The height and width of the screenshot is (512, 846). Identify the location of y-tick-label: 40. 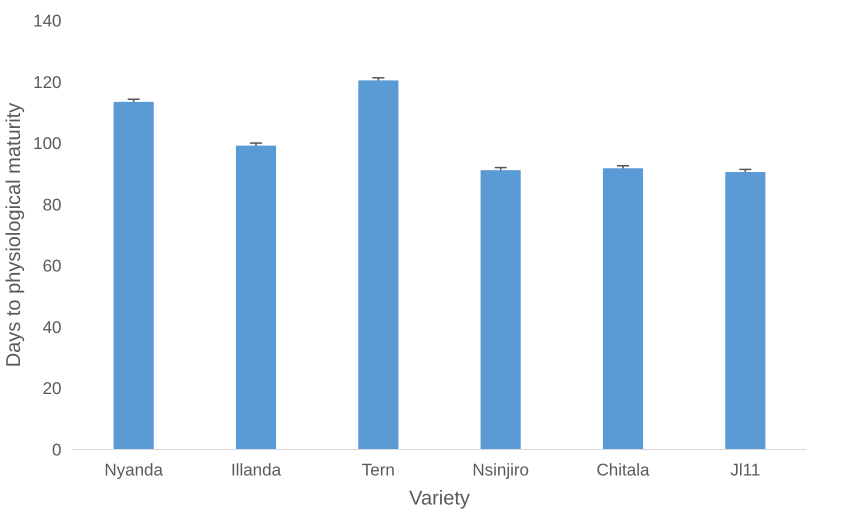
(52, 327).